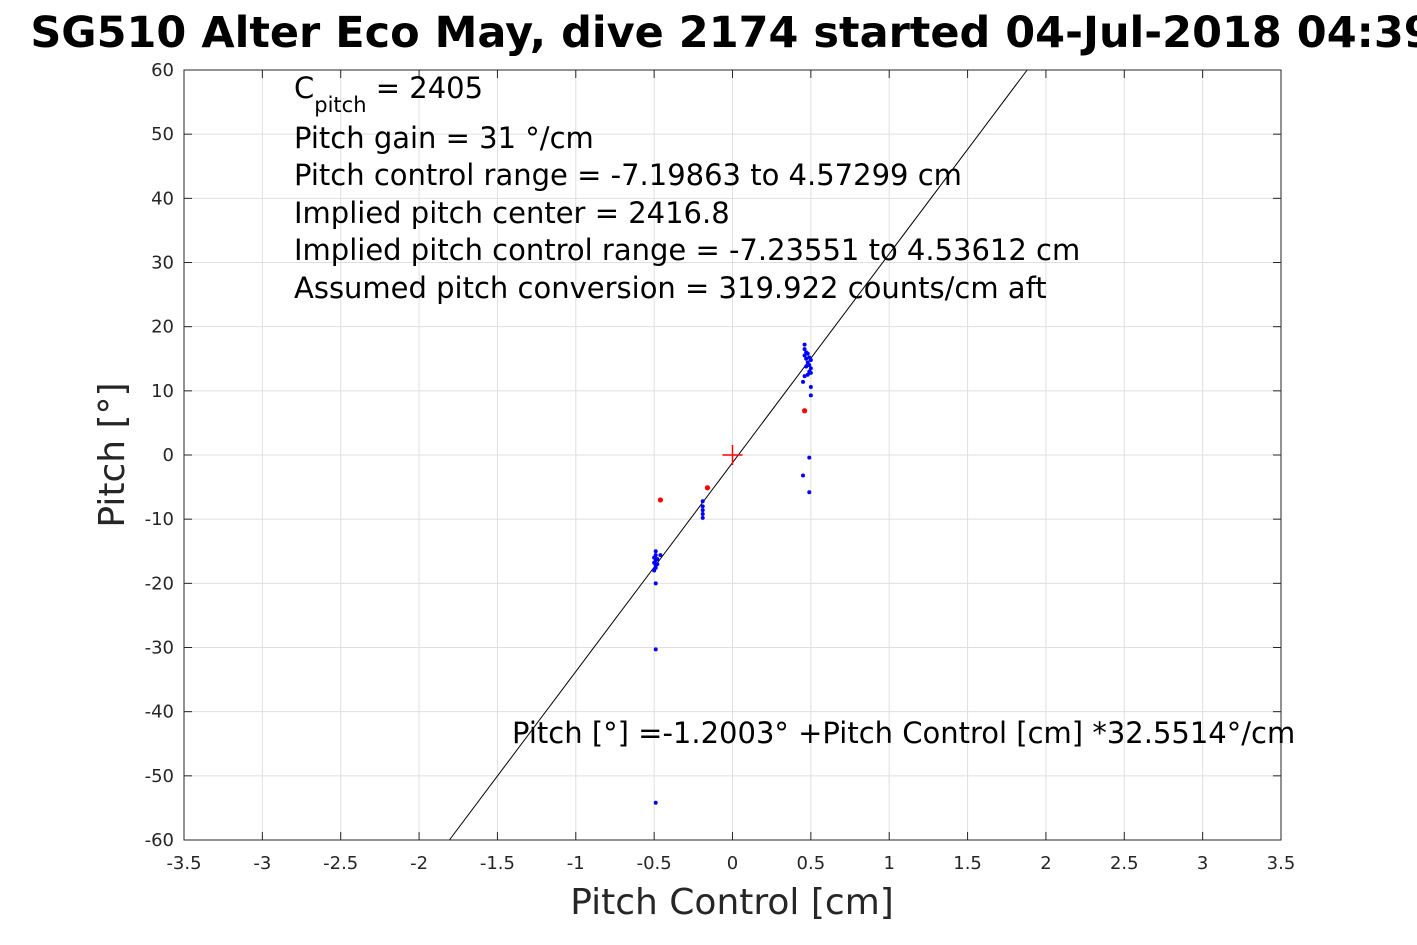 This screenshot has width=1417, height=945. What do you see at coordinates (512, 213) in the screenshot?
I see `annotation-implied-pitch-center: Implied pitch center = 2416.8` at bounding box center [512, 213].